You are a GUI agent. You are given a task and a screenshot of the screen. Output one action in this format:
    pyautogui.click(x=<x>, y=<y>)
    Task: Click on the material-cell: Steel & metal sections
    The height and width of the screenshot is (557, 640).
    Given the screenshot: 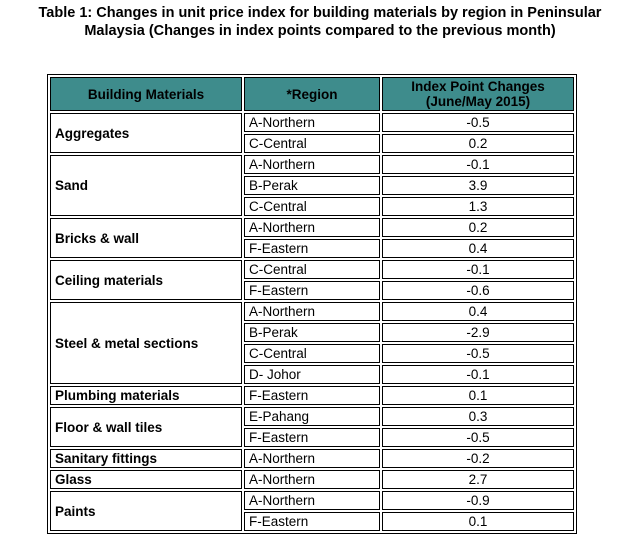 What is the action you would take?
    pyautogui.click(x=146, y=343)
    